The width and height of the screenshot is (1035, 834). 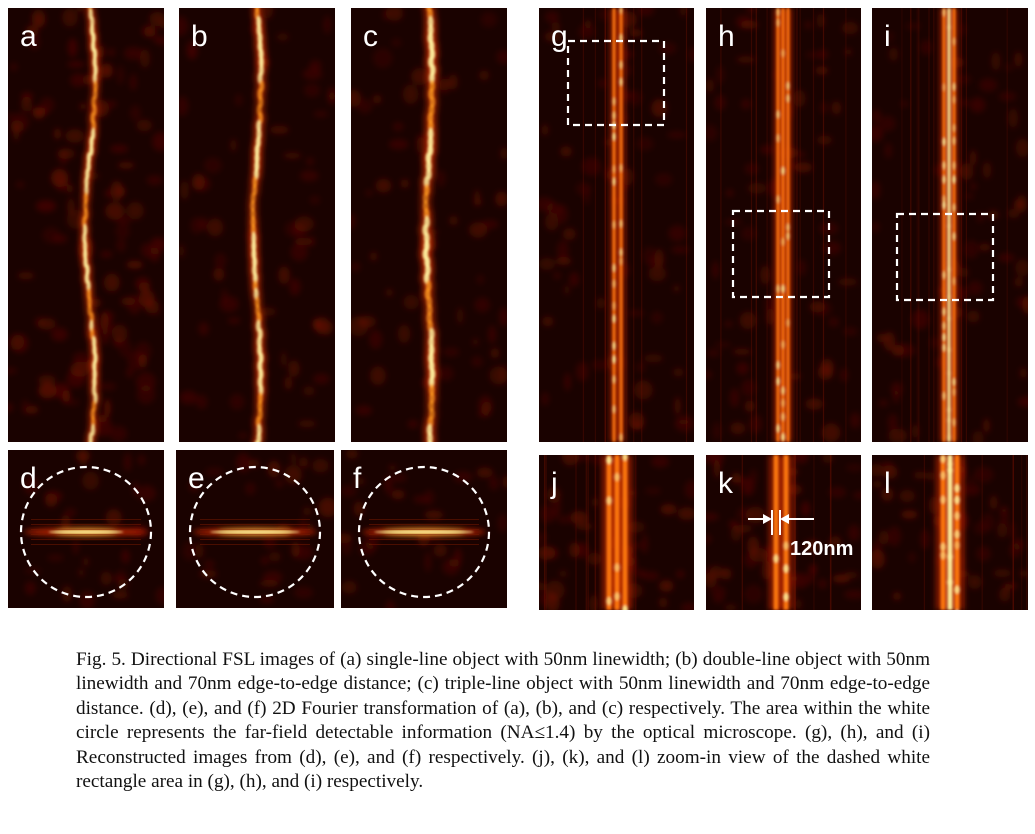 I want to click on panel-label-g: g, so click(x=559, y=36).